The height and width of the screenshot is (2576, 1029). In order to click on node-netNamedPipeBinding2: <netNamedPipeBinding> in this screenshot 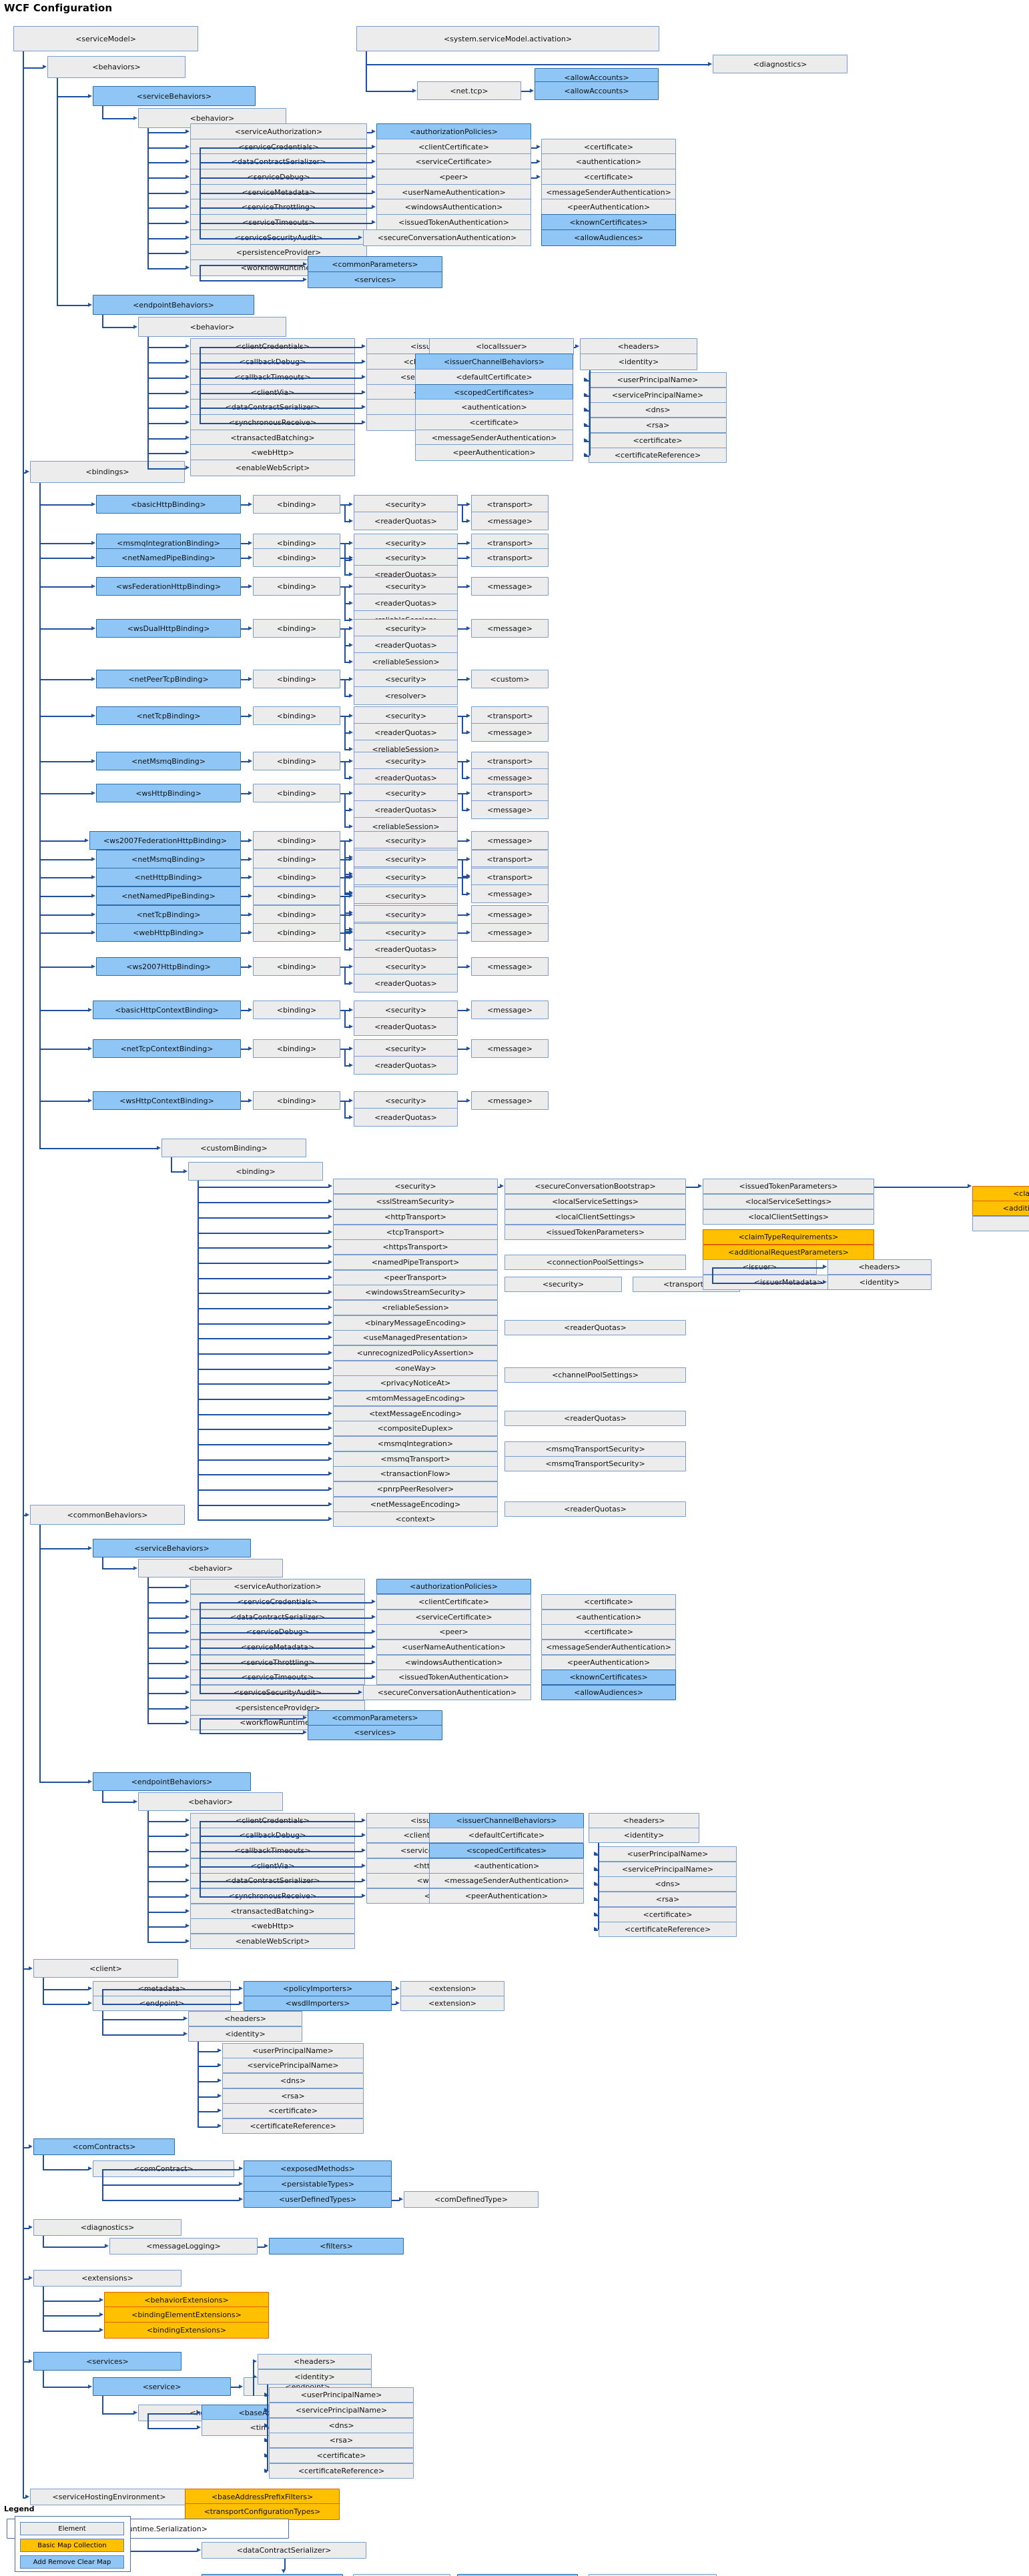, I will do `click(168, 895)`.